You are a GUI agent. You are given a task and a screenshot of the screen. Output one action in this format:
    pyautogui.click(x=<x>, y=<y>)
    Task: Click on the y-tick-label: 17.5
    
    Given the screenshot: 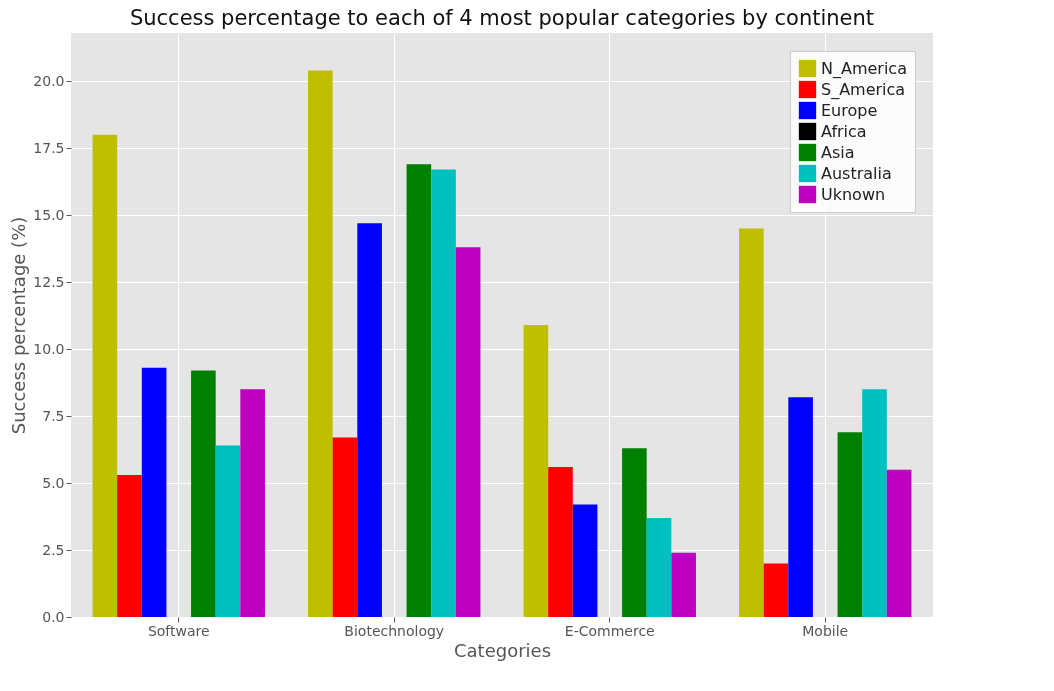 What is the action you would take?
    pyautogui.click(x=49, y=147)
    